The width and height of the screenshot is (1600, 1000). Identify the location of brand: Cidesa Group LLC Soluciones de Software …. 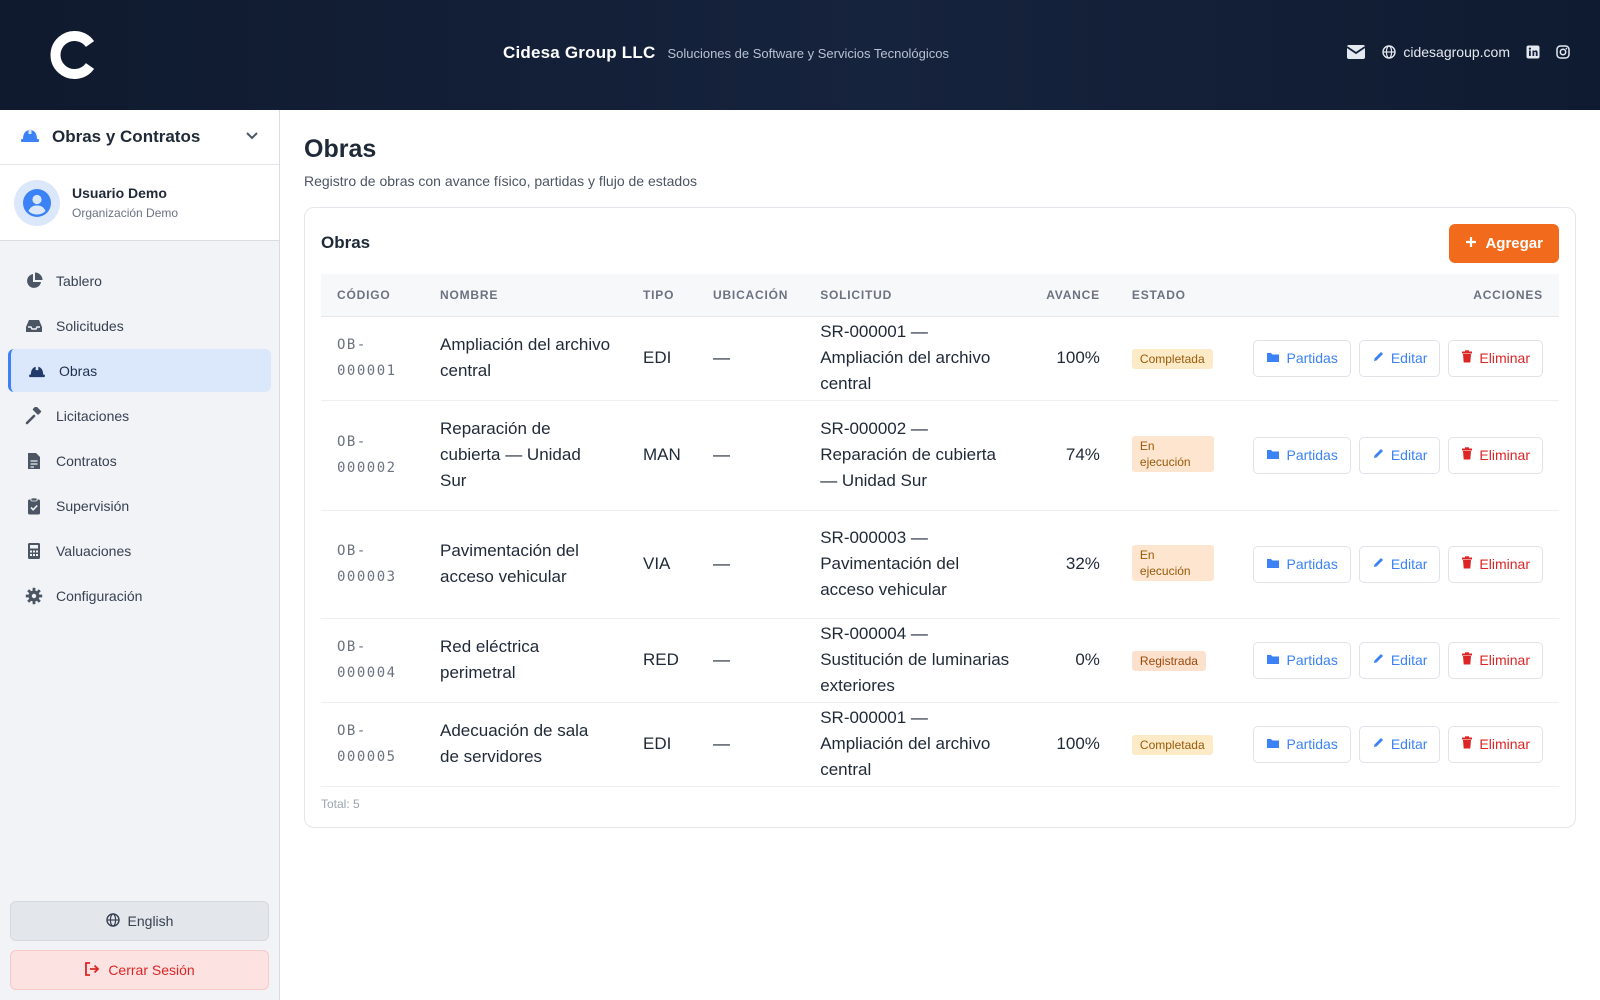
(726, 53).